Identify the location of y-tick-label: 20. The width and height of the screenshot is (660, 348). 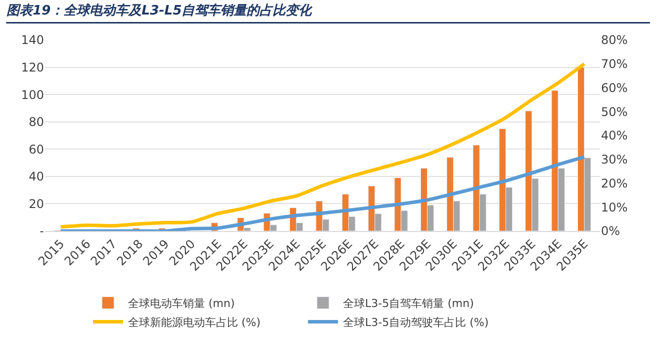
(36, 203).